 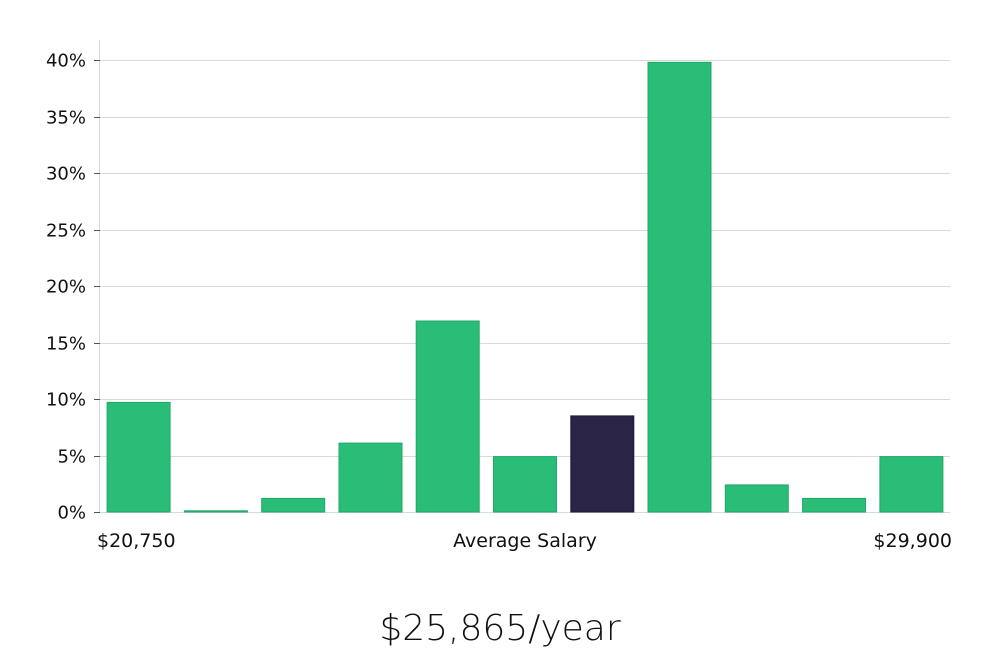 What do you see at coordinates (66, 118) in the screenshot?
I see `y-tick-label: 35%` at bounding box center [66, 118].